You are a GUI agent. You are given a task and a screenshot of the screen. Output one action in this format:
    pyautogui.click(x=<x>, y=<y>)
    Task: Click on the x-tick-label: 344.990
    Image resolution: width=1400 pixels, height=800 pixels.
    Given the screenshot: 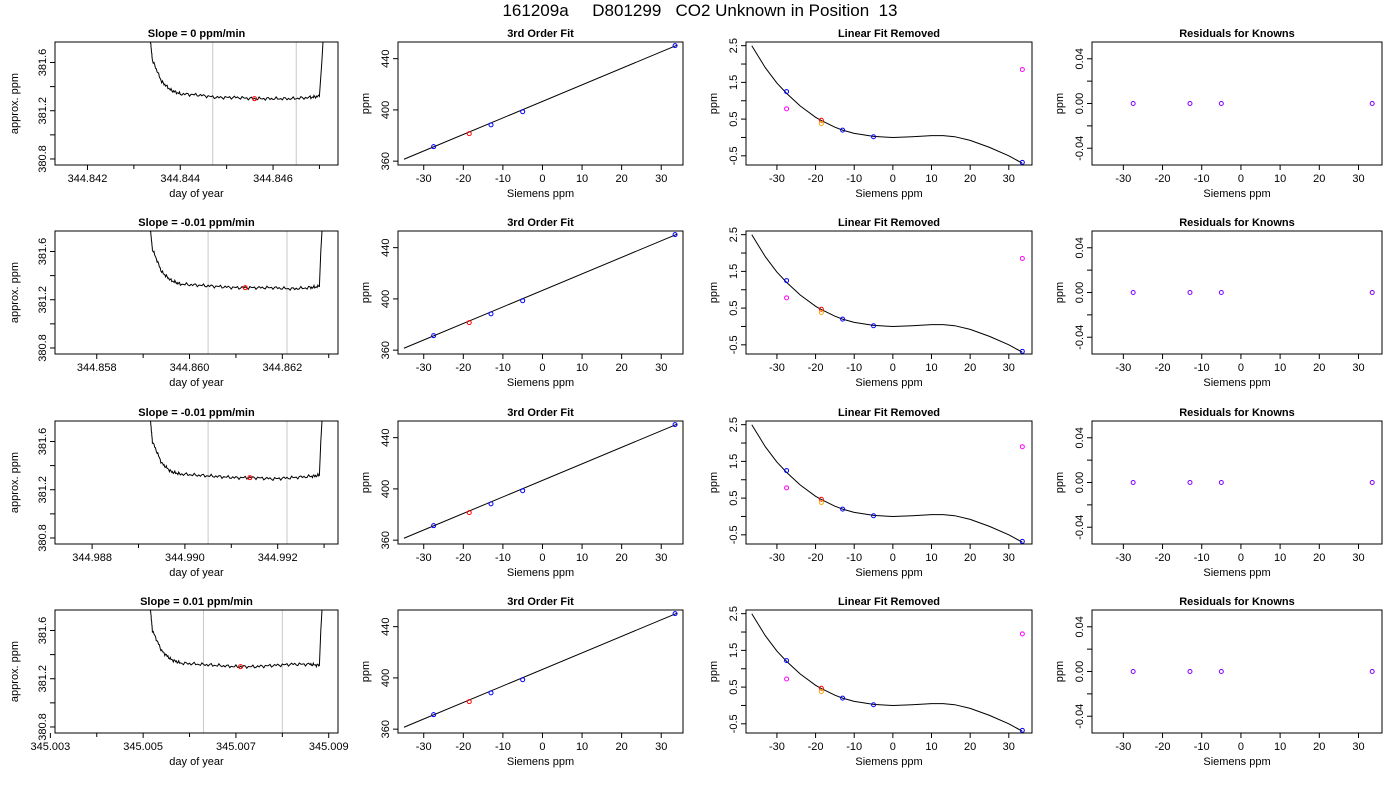 What is the action you would take?
    pyautogui.click(x=185, y=558)
    